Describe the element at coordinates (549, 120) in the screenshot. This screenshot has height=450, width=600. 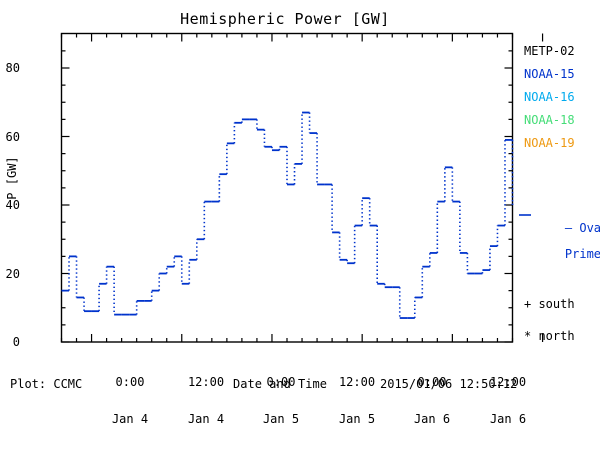
I see `legend-item-noaa-18: NOAA-18` at that location.